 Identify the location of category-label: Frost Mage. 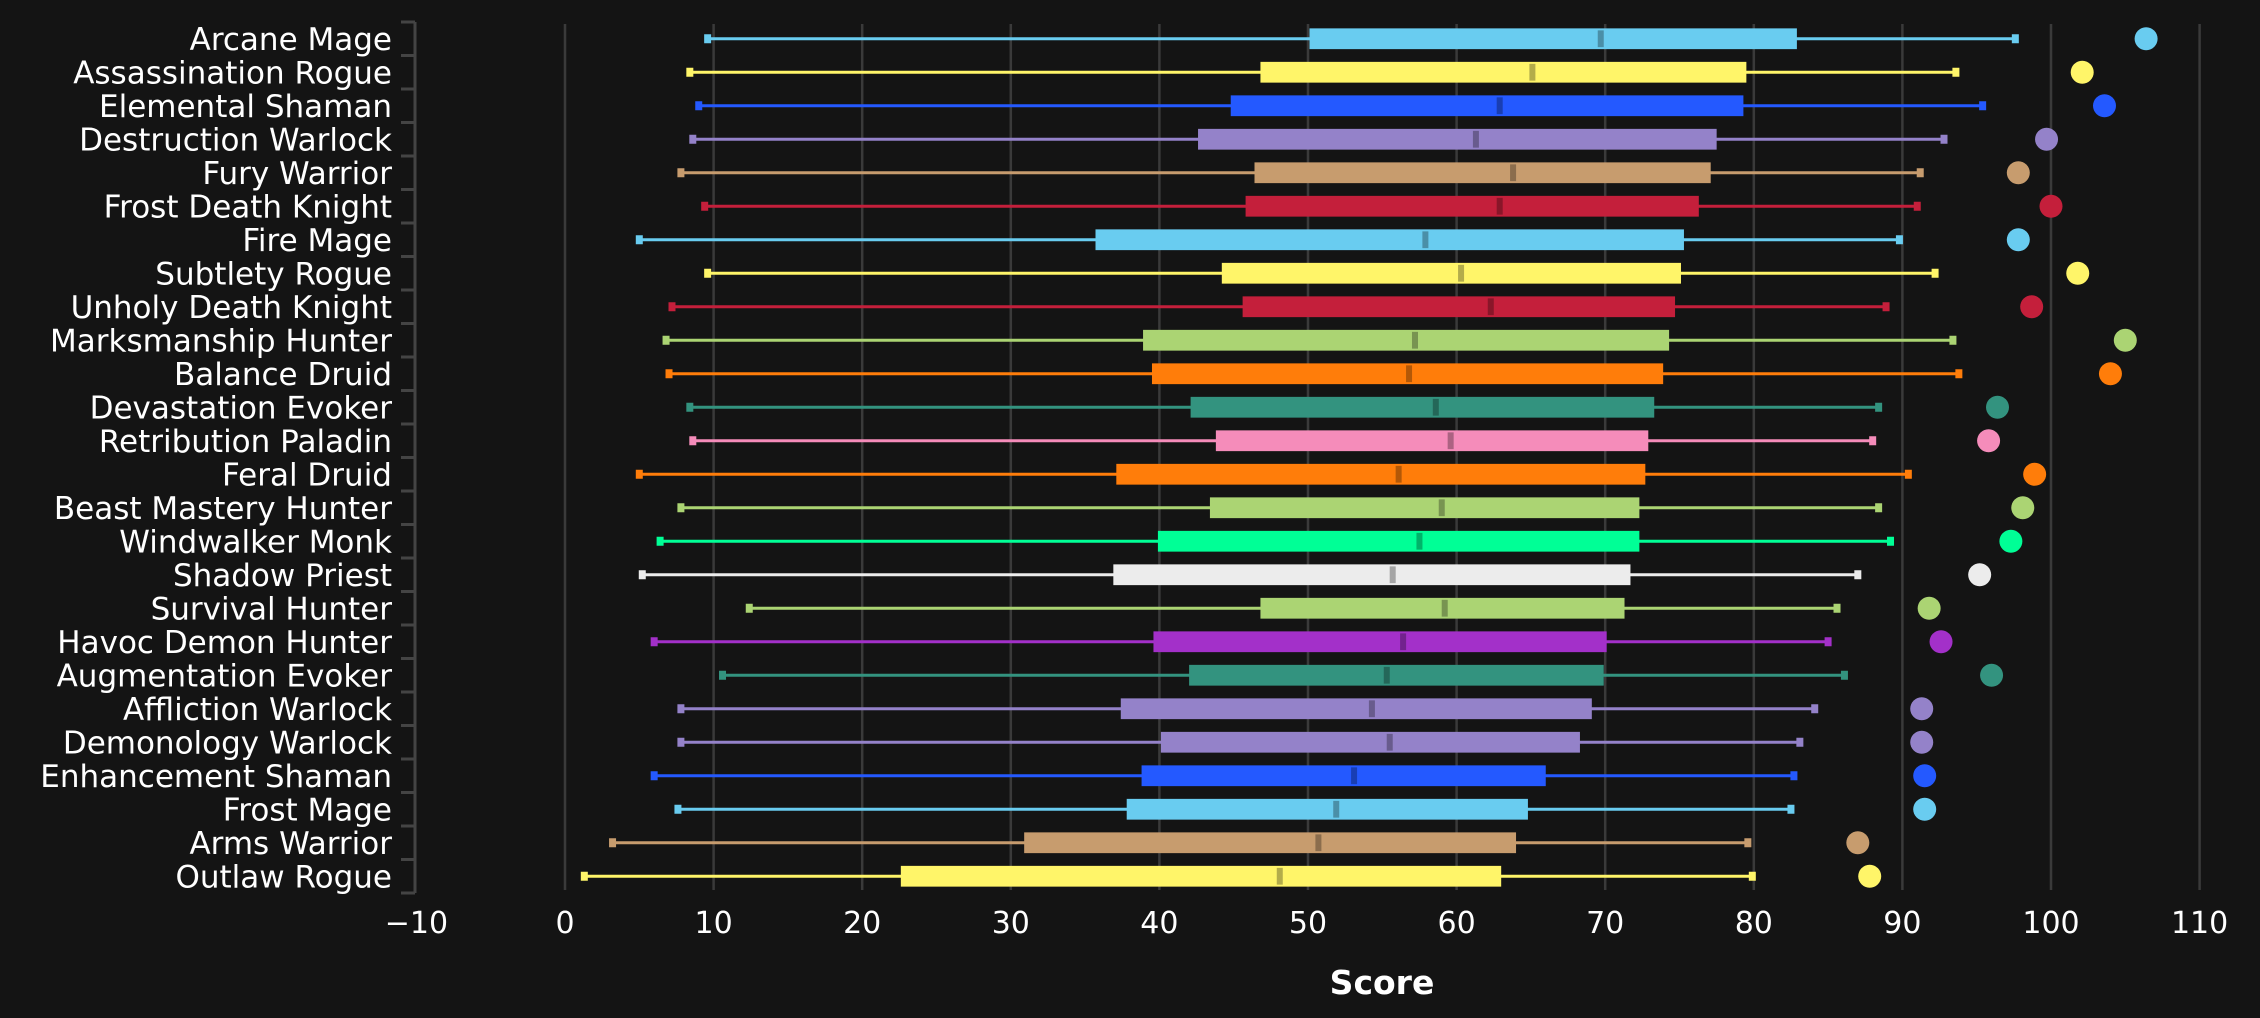
(307, 810).